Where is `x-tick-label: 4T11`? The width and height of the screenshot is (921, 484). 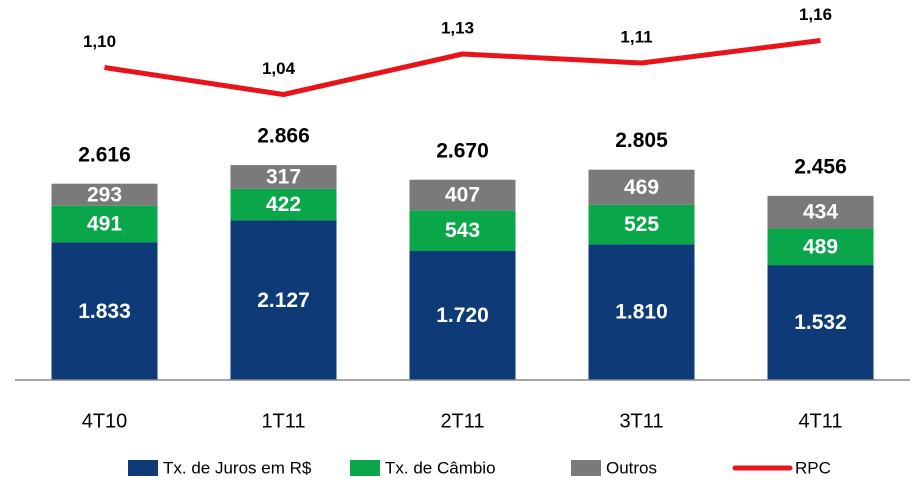
x-tick-label: 4T11 is located at coordinates (820, 421).